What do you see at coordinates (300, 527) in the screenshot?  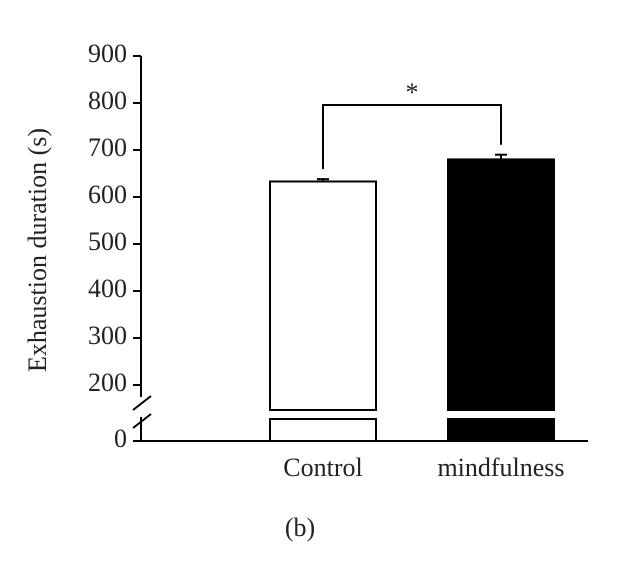 I see `panel-label: (b)` at bounding box center [300, 527].